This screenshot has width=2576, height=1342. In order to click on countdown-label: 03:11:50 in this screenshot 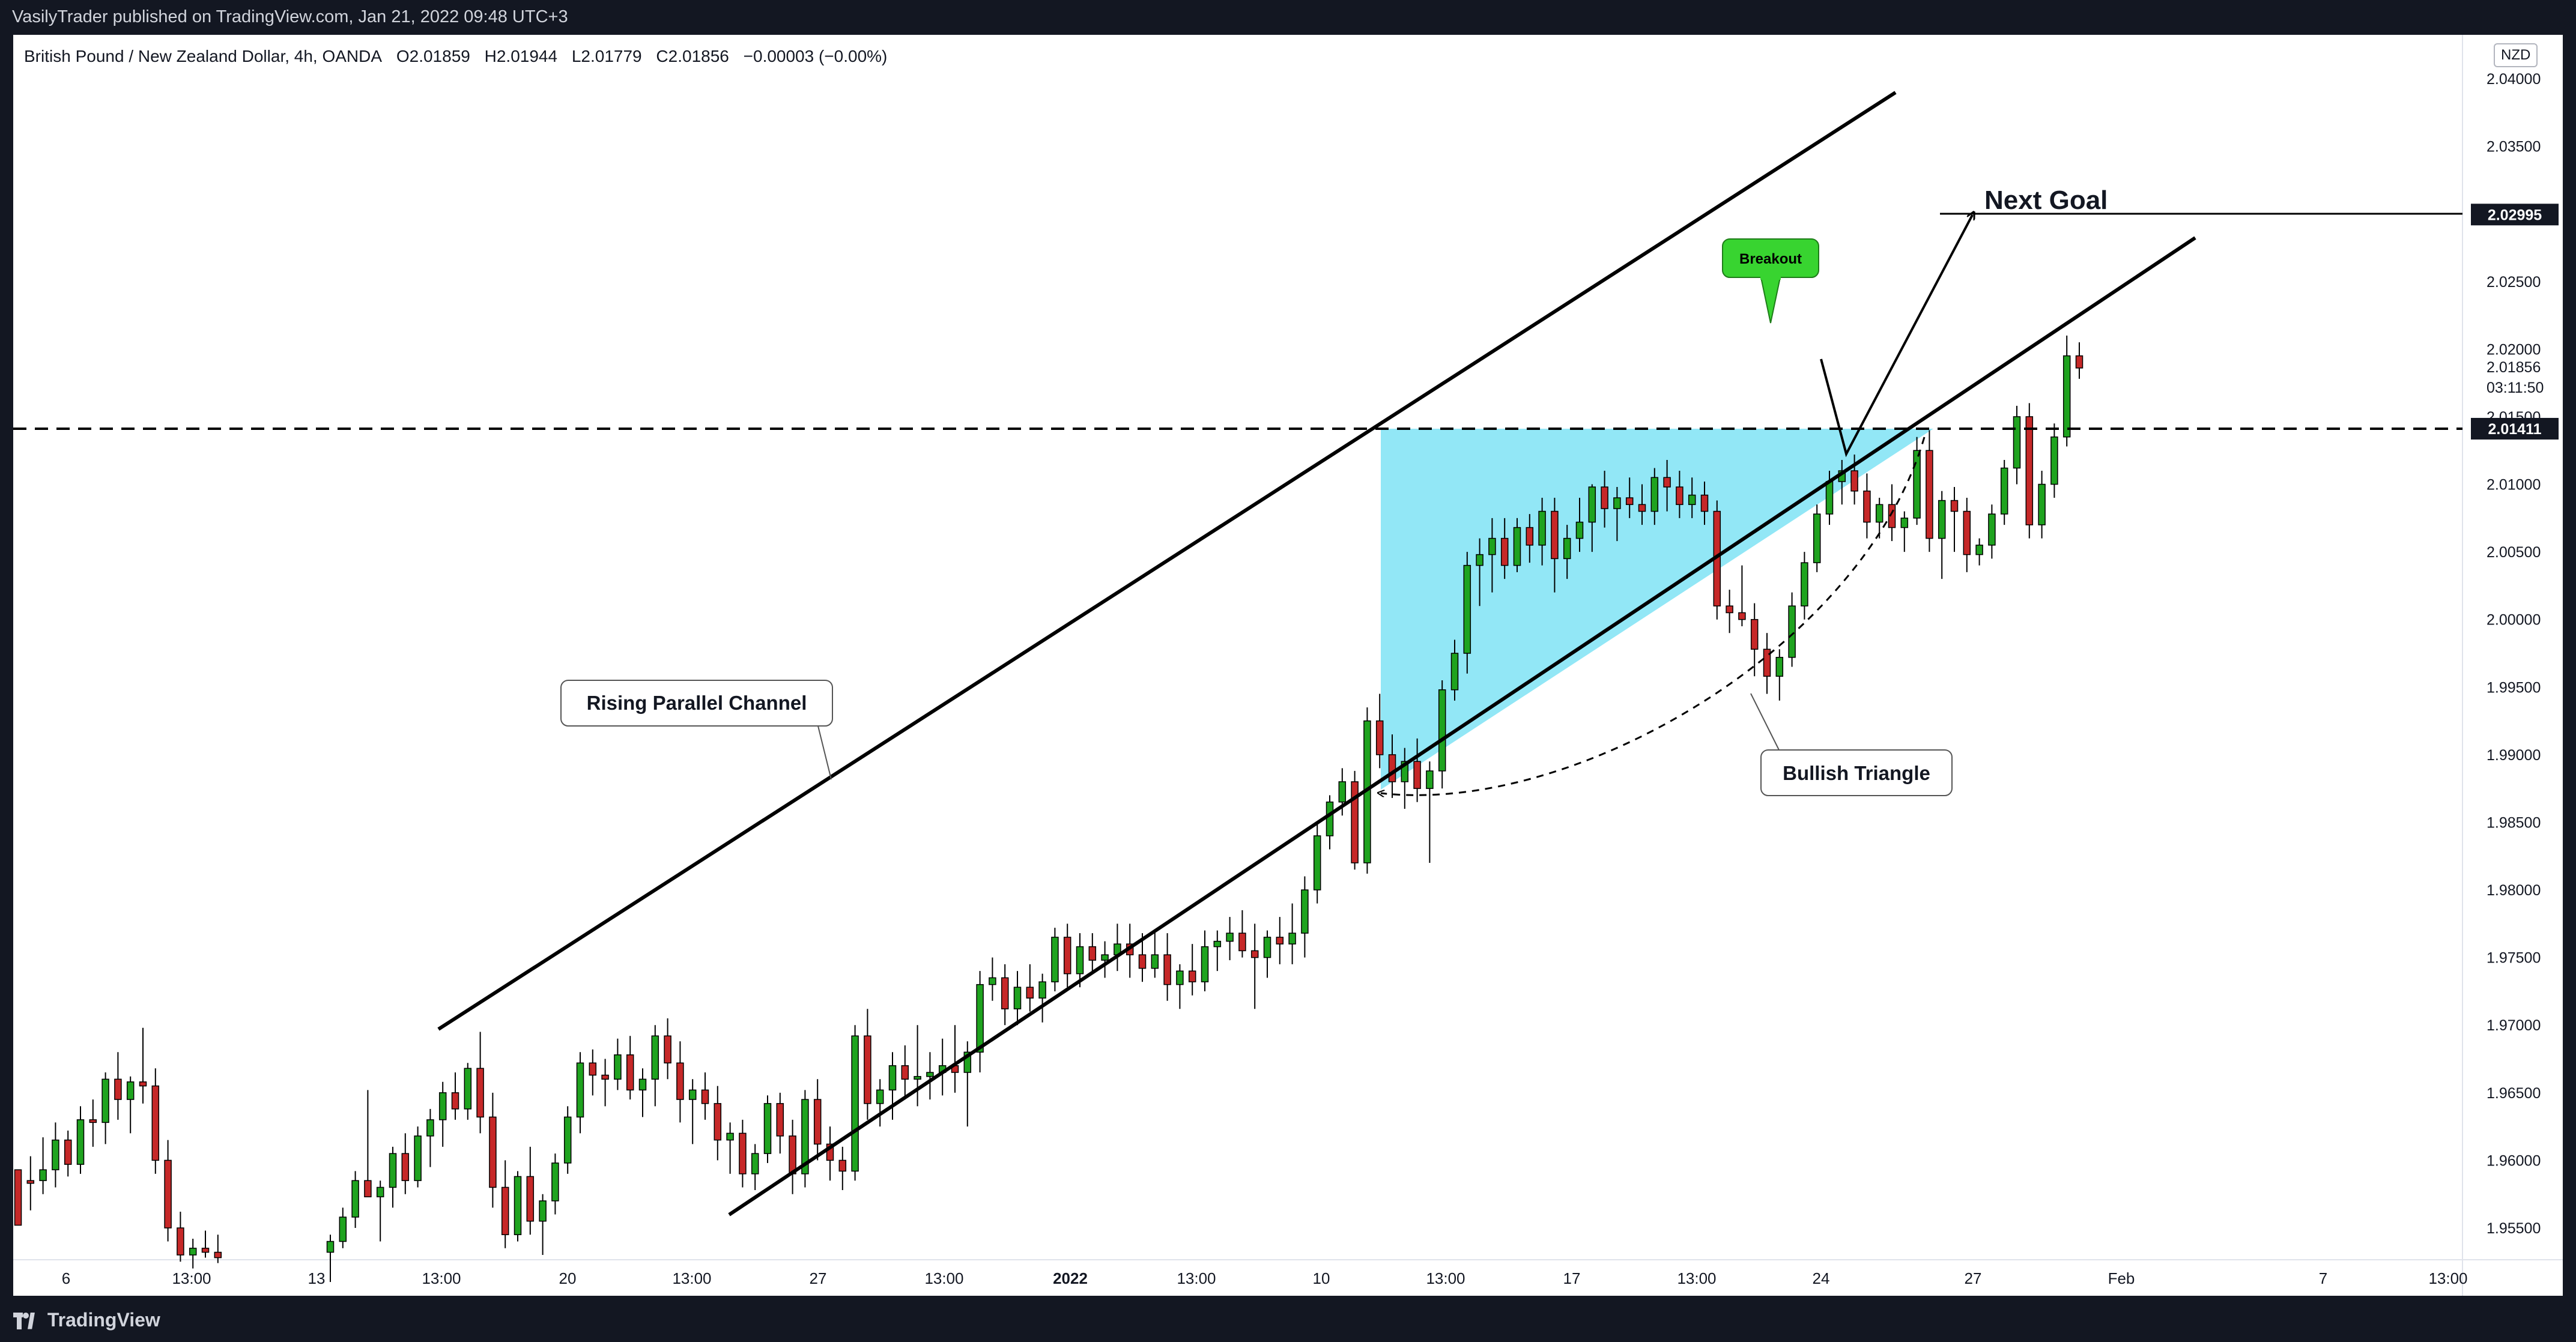, I will do `click(2515, 387)`.